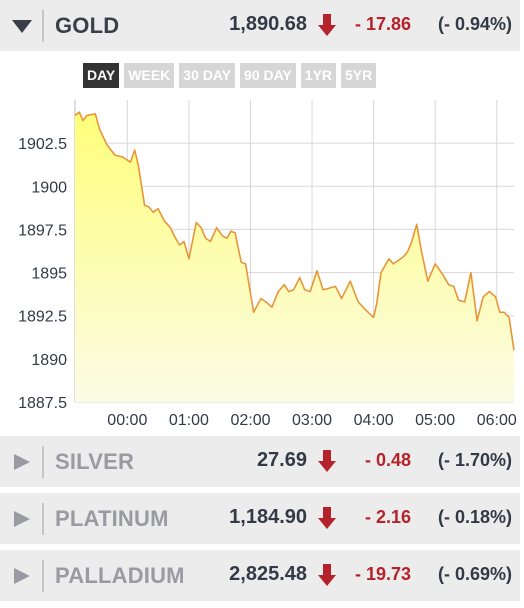 This screenshot has height=608, width=524. Describe the element at coordinates (42, 403) in the screenshot. I see `y-tick-label: 1887.5` at that location.